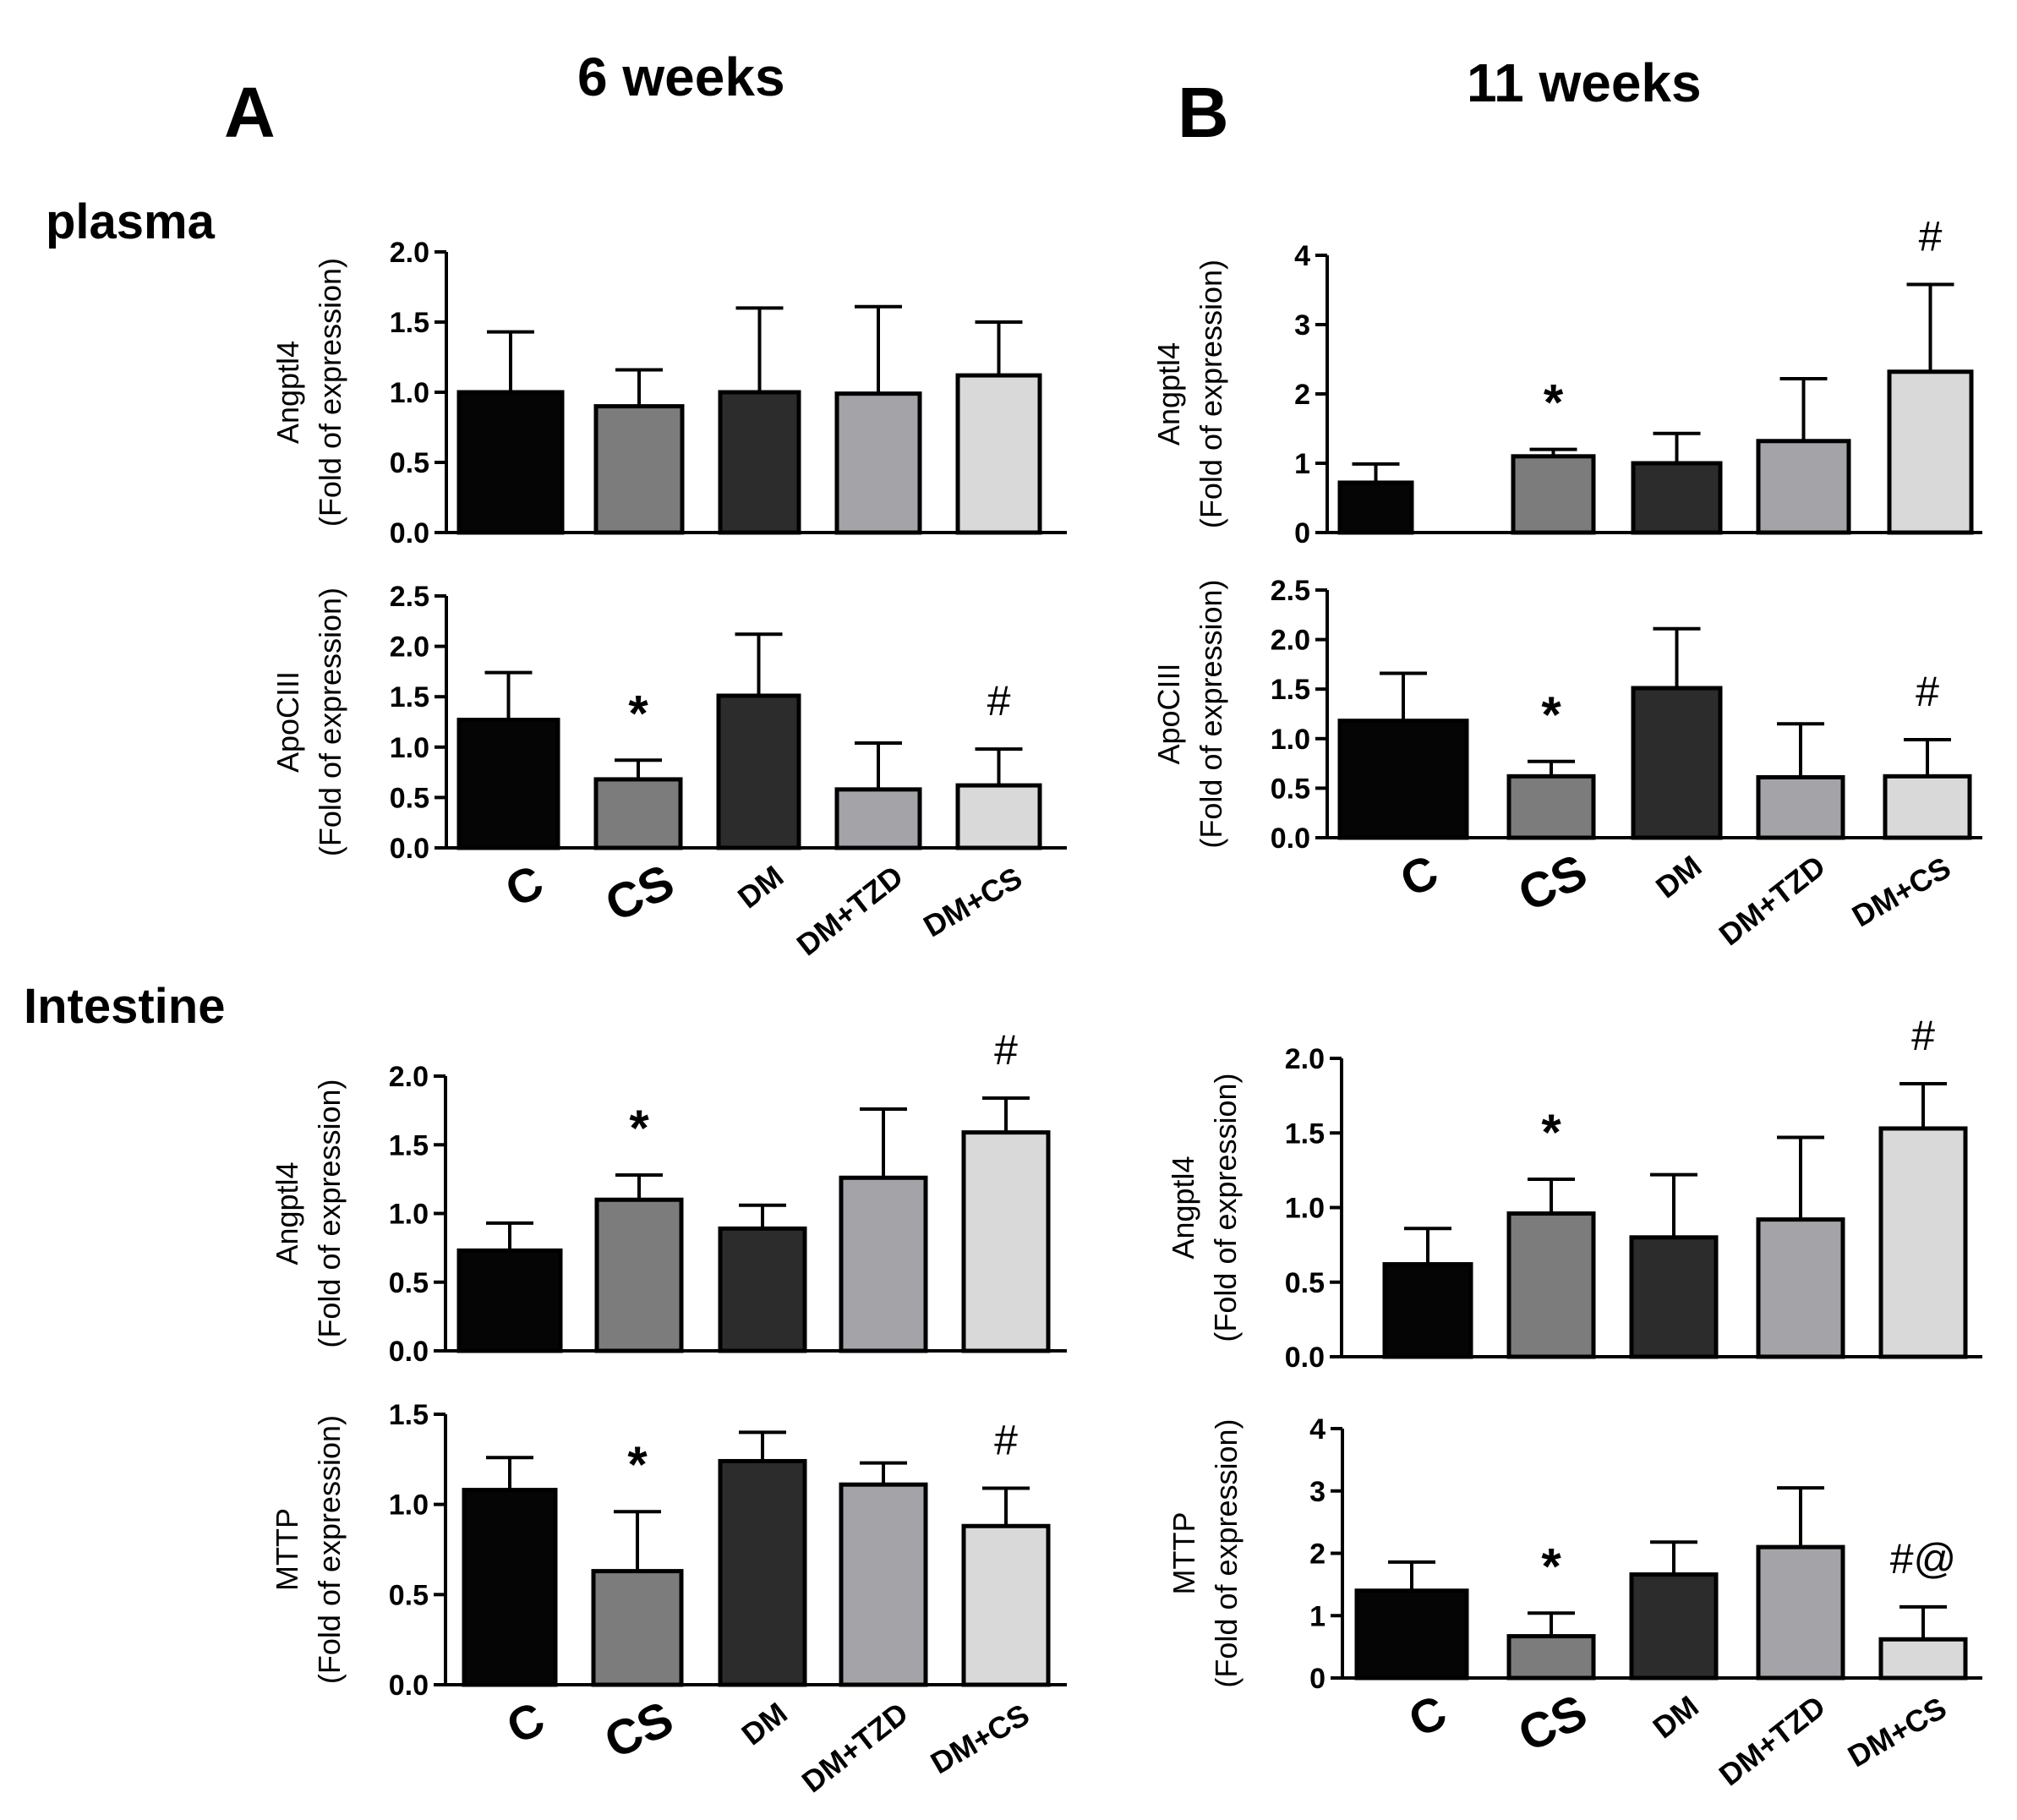 The image size is (2017, 1820). I want to click on section-plasma-label: plasma, so click(131, 221).